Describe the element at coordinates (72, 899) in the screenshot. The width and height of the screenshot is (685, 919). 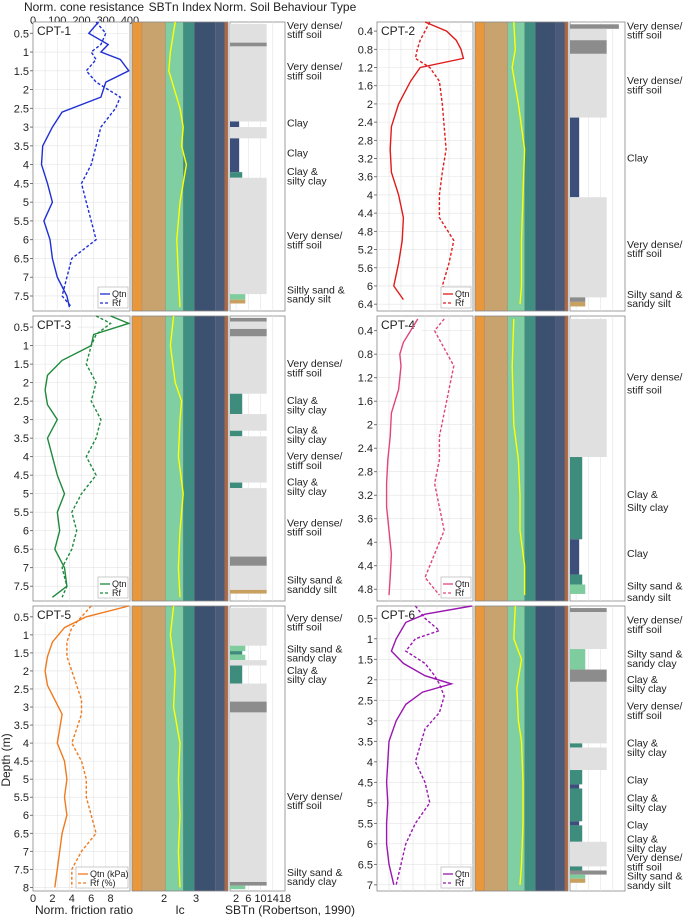
I see `rf-tick-label: 4` at that location.